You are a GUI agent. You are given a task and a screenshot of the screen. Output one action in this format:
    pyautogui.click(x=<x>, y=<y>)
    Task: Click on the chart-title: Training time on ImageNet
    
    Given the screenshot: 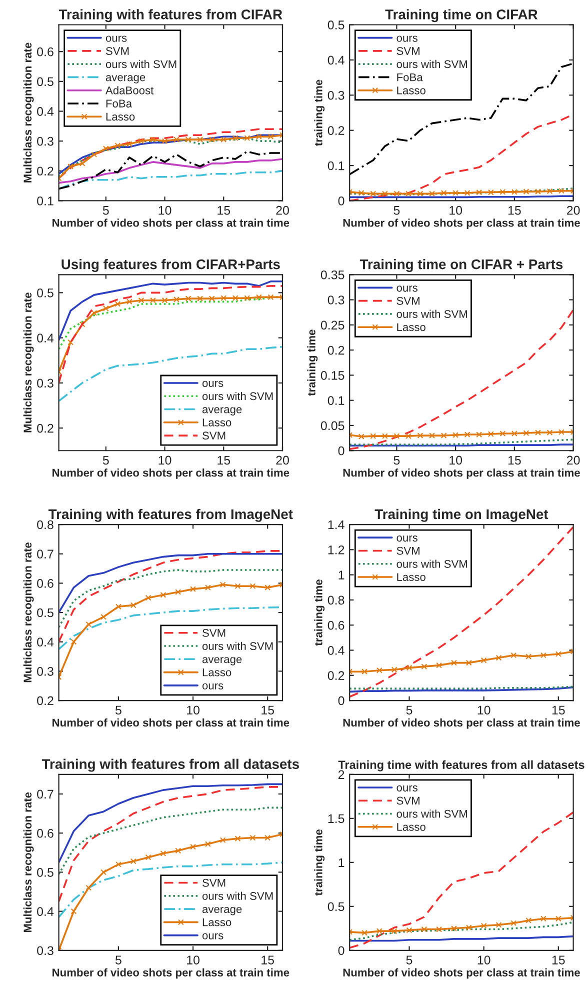 What is the action you would take?
    pyautogui.click(x=461, y=515)
    